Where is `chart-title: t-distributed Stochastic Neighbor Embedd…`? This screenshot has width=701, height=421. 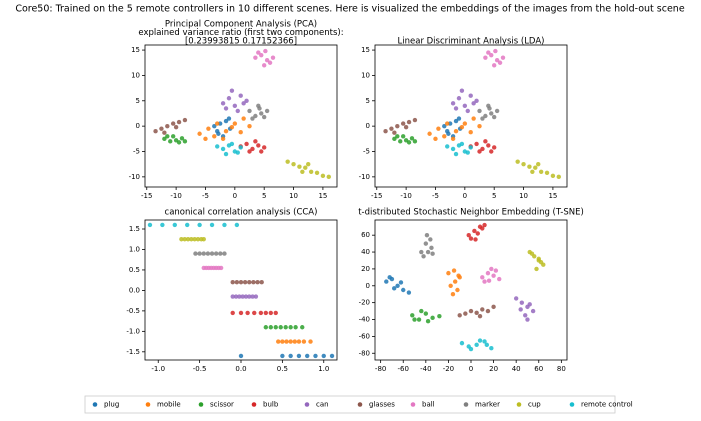
chart-title: t-distributed Stochastic Neighbor Embedd… is located at coordinates (471, 213).